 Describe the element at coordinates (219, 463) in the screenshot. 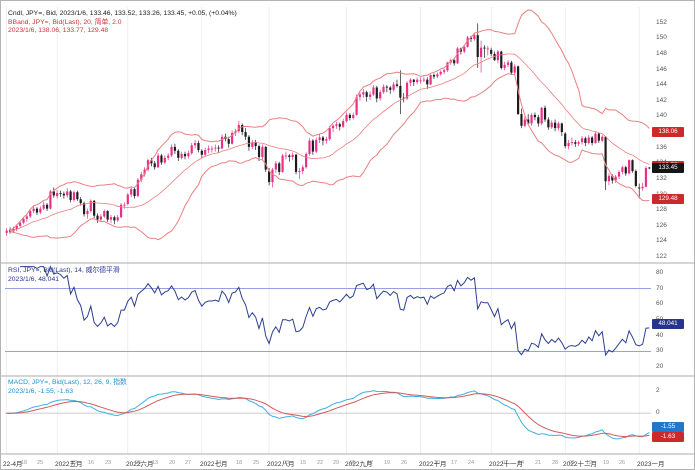

I see `day-tick-label: 11` at that location.